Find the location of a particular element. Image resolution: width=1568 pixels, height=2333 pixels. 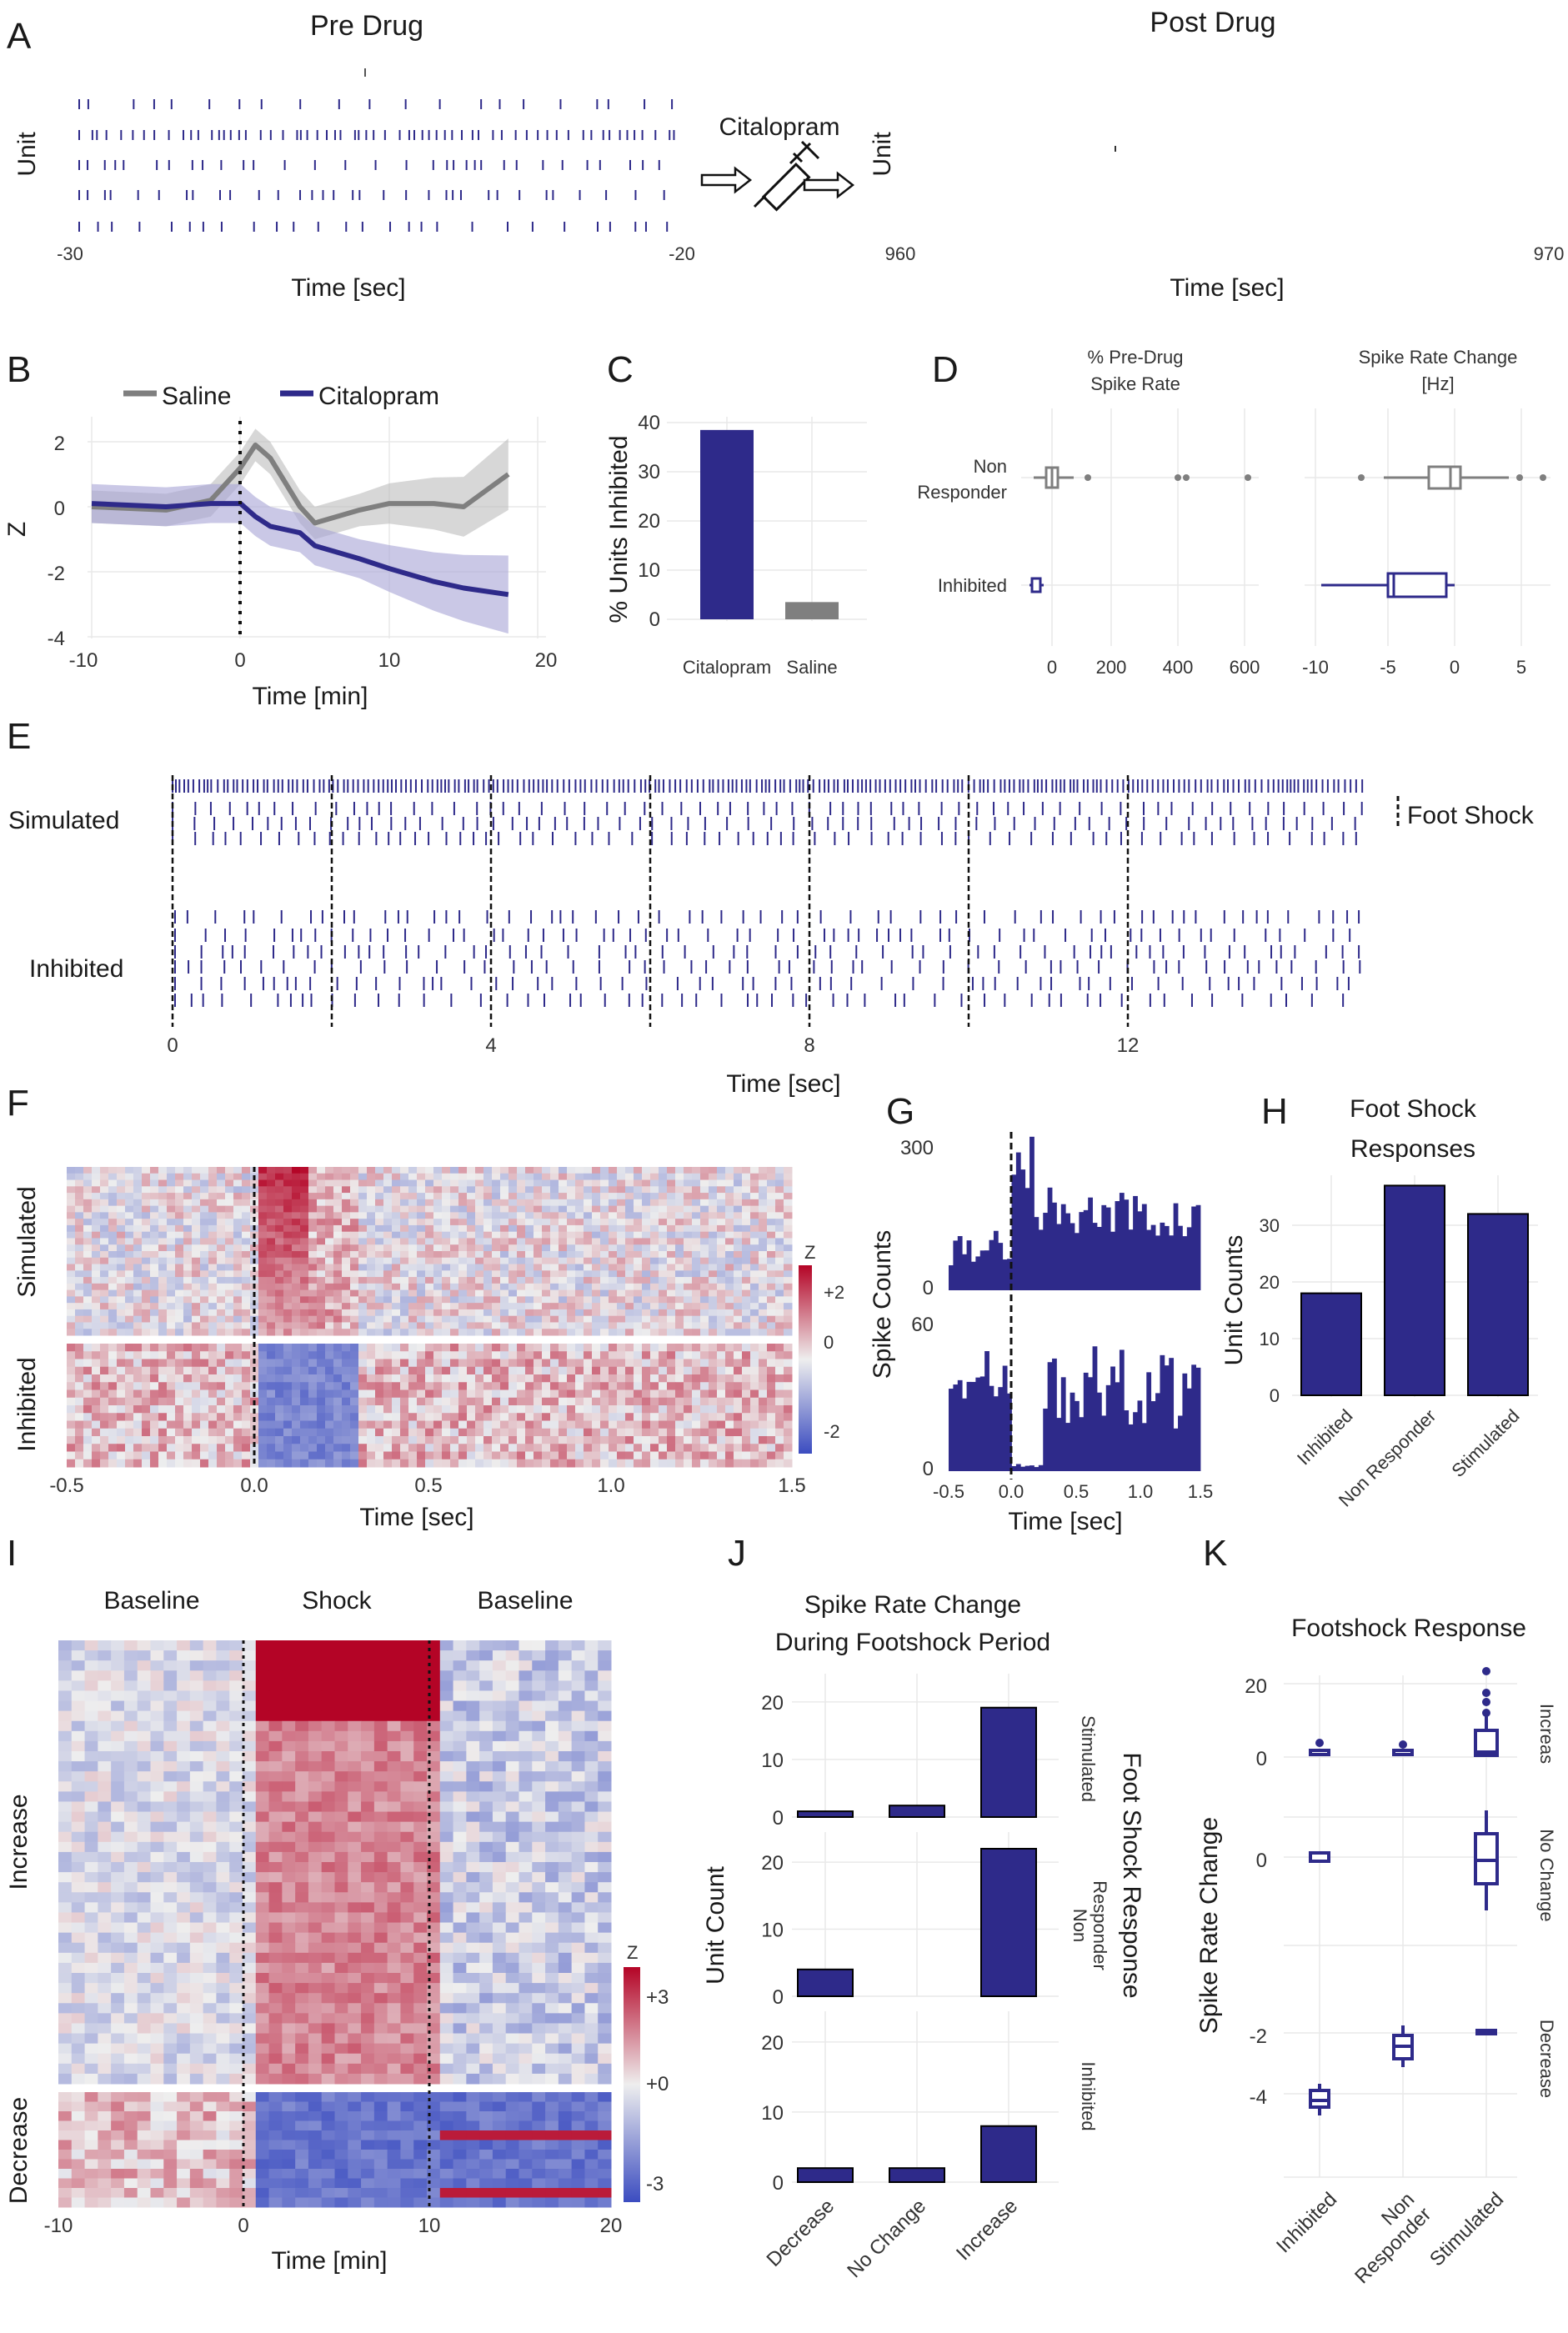

x-tick: 1.5 is located at coordinates (791, 1485).